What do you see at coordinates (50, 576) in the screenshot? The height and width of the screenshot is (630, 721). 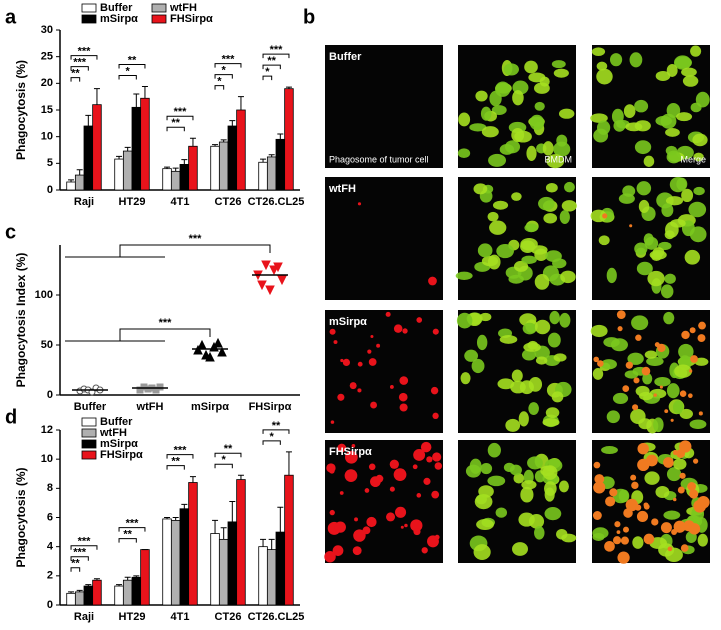 I see `y-tick-label: 2` at bounding box center [50, 576].